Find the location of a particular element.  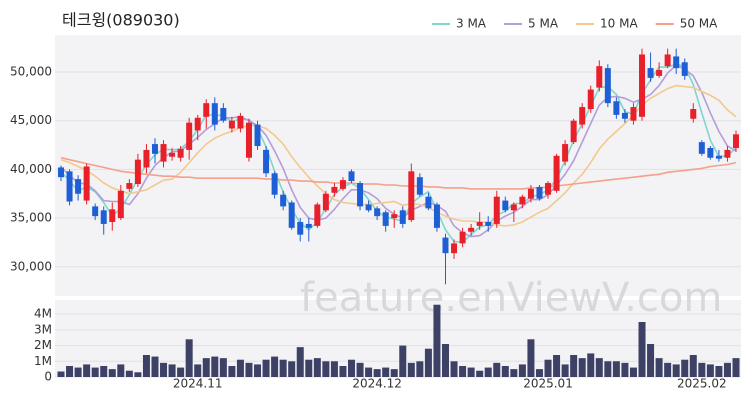

y-tick-label: 3M is located at coordinates (43, 329).